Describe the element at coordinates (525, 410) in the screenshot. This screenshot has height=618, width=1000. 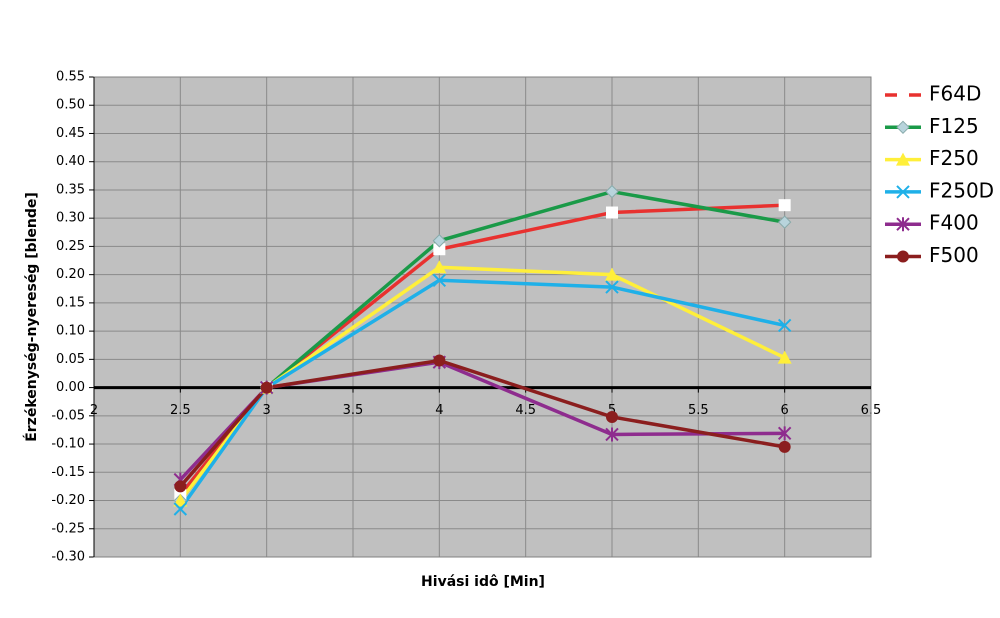
I see `x-tick-label: 4.5` at that location.